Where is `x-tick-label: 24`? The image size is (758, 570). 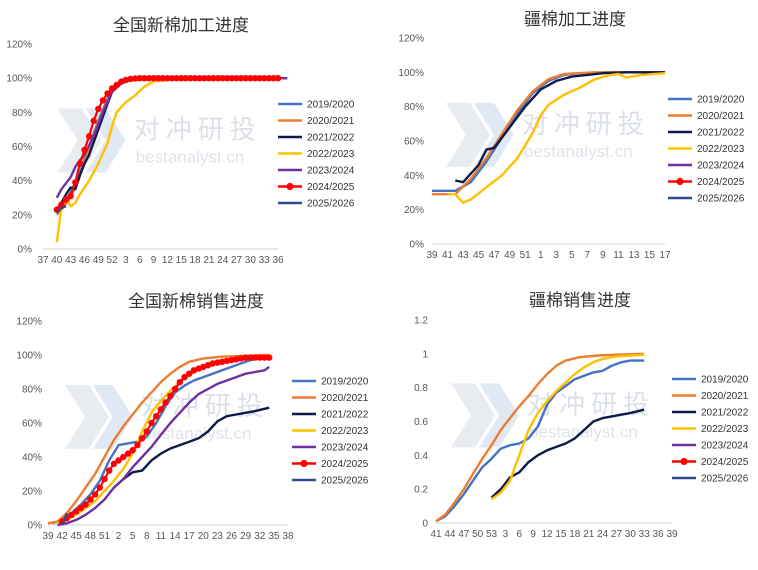
x-tick-label: 24 is located at coordinates (223, 260).